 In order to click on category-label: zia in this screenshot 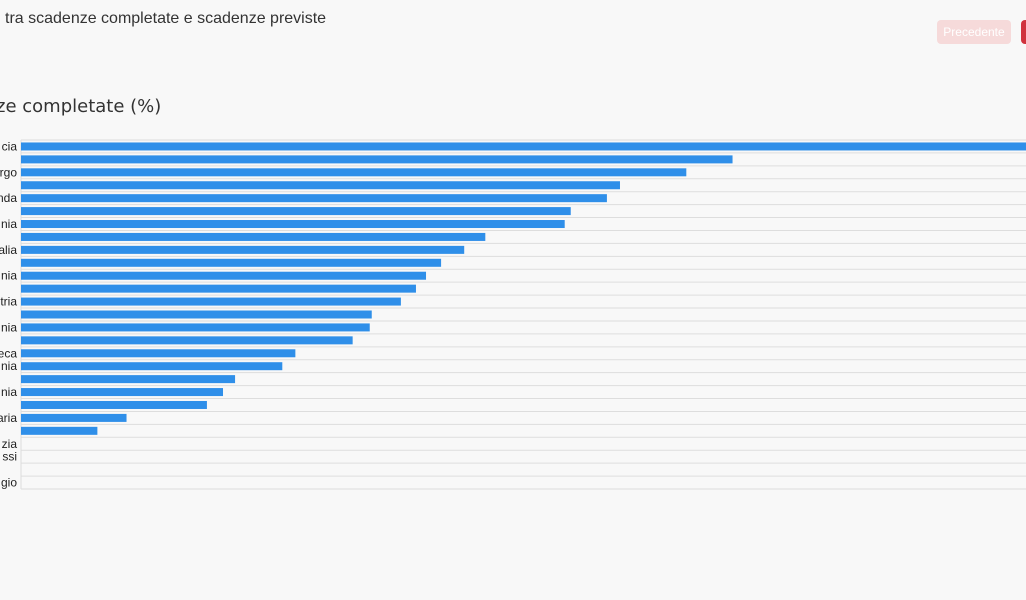, I will do `click(10, 444)`.